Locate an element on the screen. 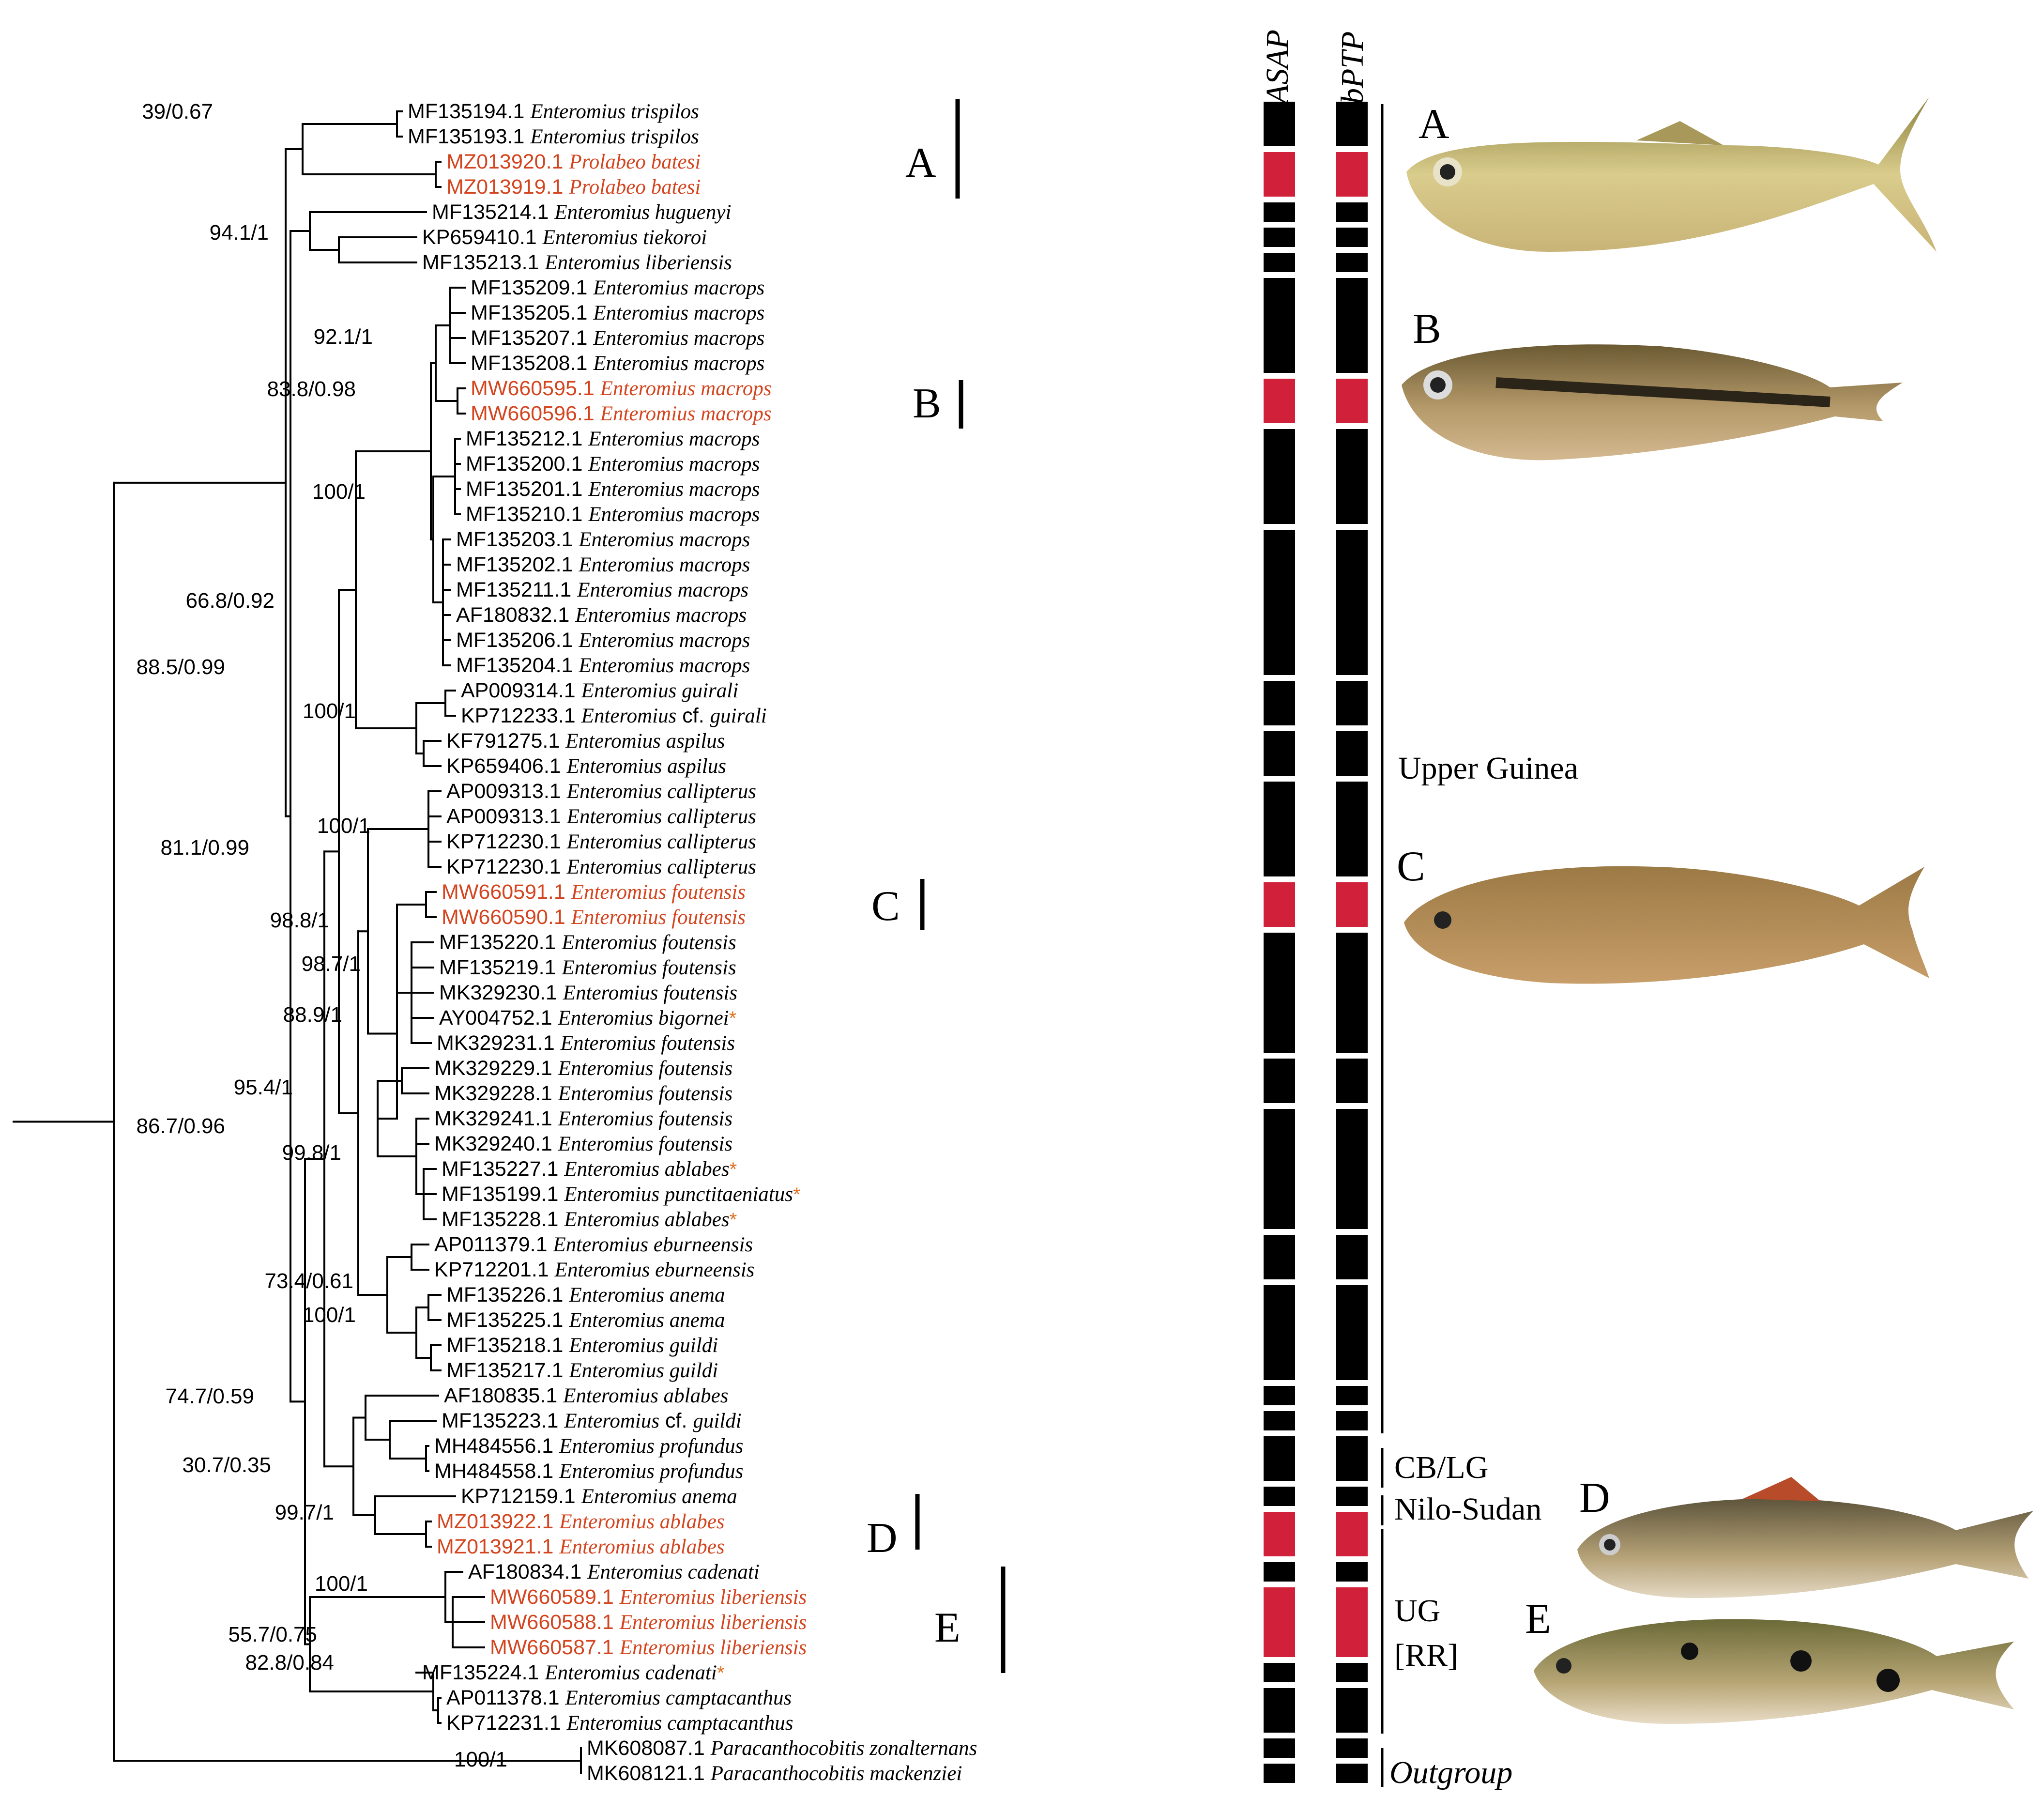 This screenshot has height=1798, width=2044. ug-label: UG is located at coordinates (1417, 1611).